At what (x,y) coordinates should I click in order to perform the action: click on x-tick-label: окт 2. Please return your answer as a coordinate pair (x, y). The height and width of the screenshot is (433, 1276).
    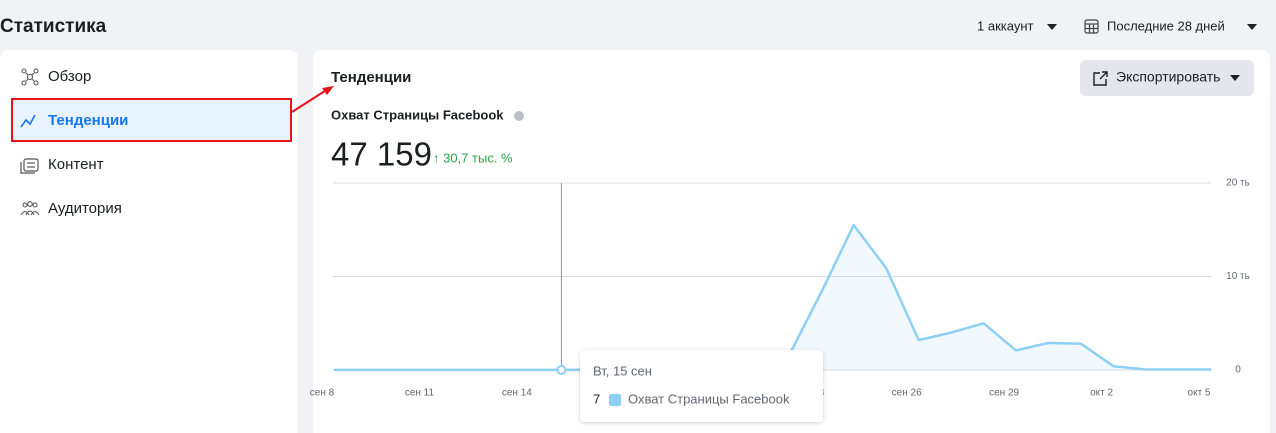
    Looking at the image, I should click on (1101, 393).